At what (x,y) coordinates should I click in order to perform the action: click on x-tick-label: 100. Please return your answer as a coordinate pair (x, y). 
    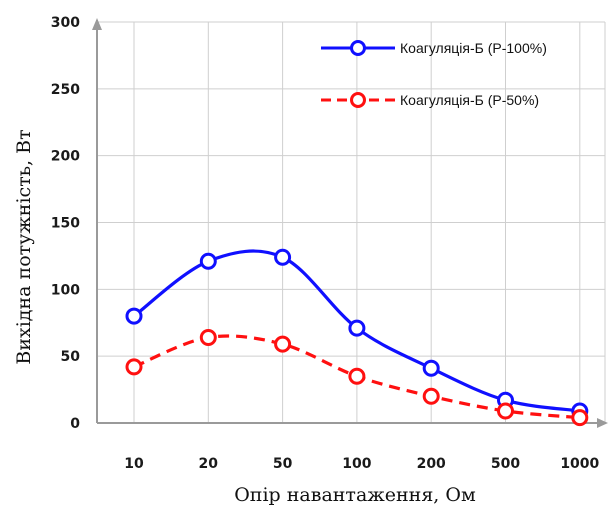
    Looking at the image, I should click on (356, 464).